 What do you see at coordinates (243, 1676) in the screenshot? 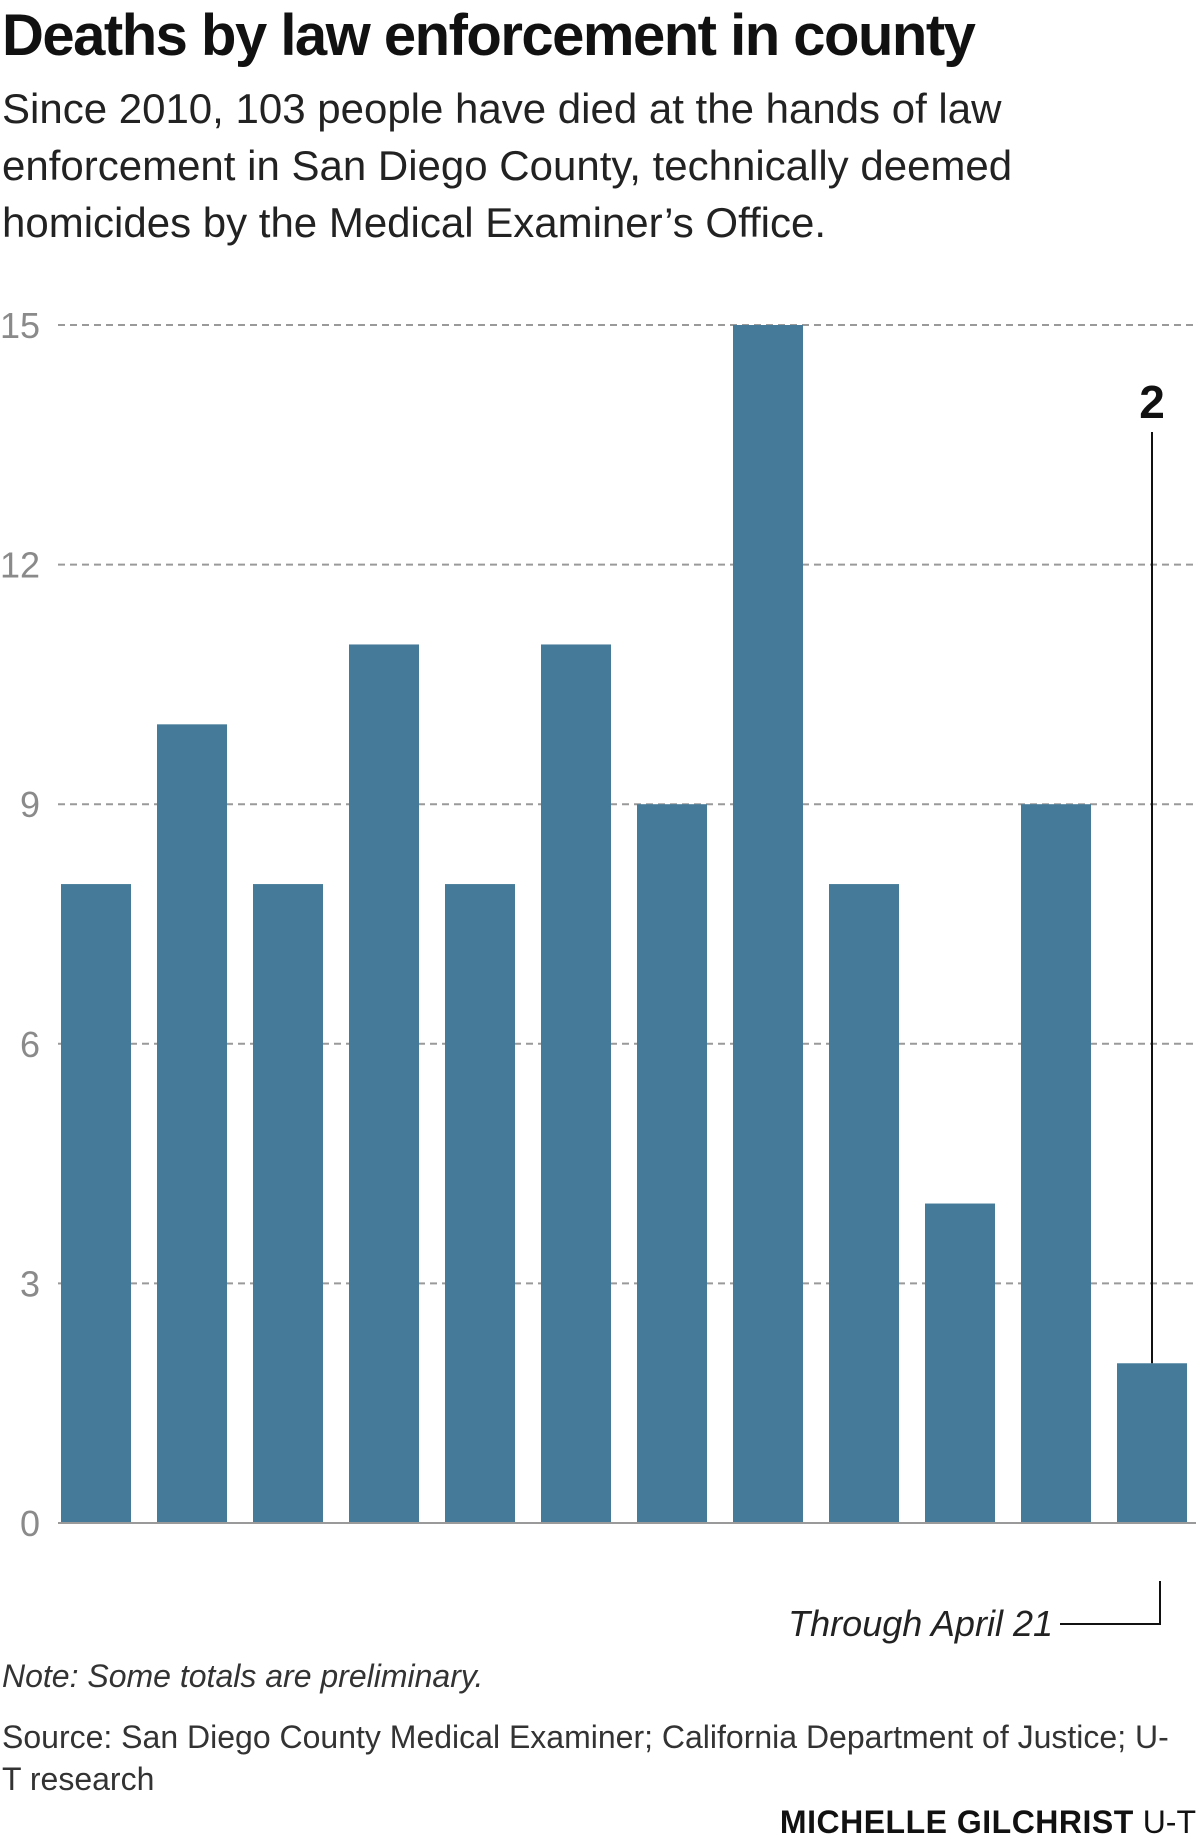
I see `chart-note: Note: Some totals are preliminary.` at bounding box center [243, 1676].